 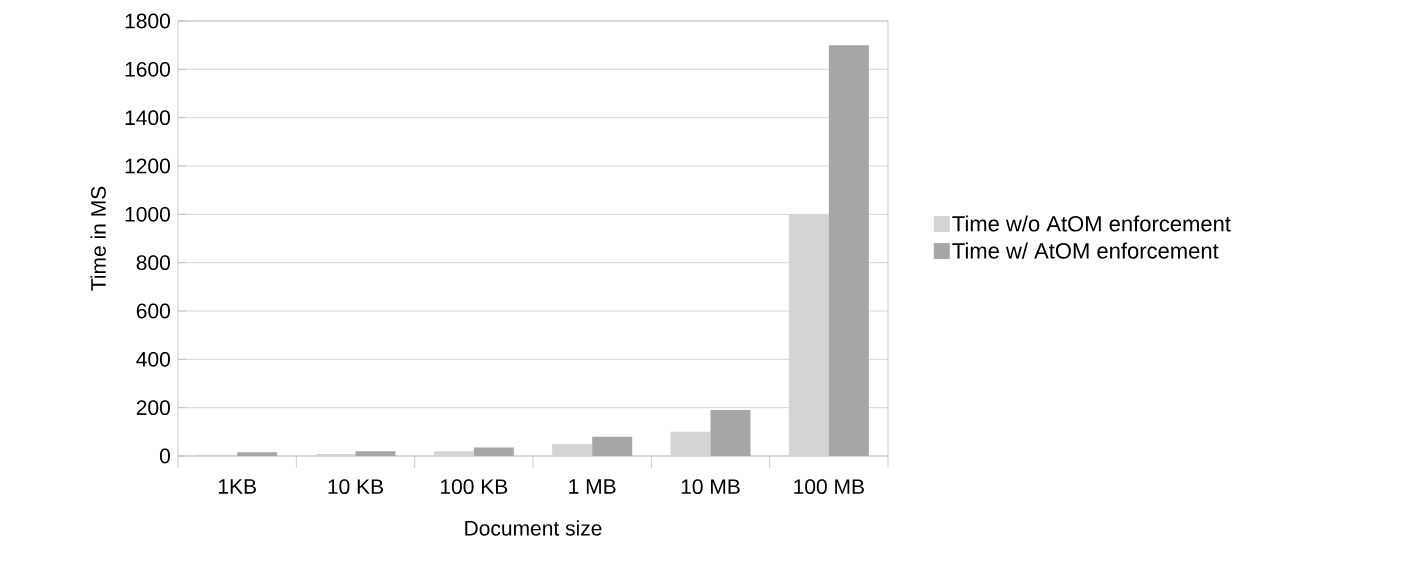 I want to click on y-tick-label: 1000, so click(x=147, y=214).